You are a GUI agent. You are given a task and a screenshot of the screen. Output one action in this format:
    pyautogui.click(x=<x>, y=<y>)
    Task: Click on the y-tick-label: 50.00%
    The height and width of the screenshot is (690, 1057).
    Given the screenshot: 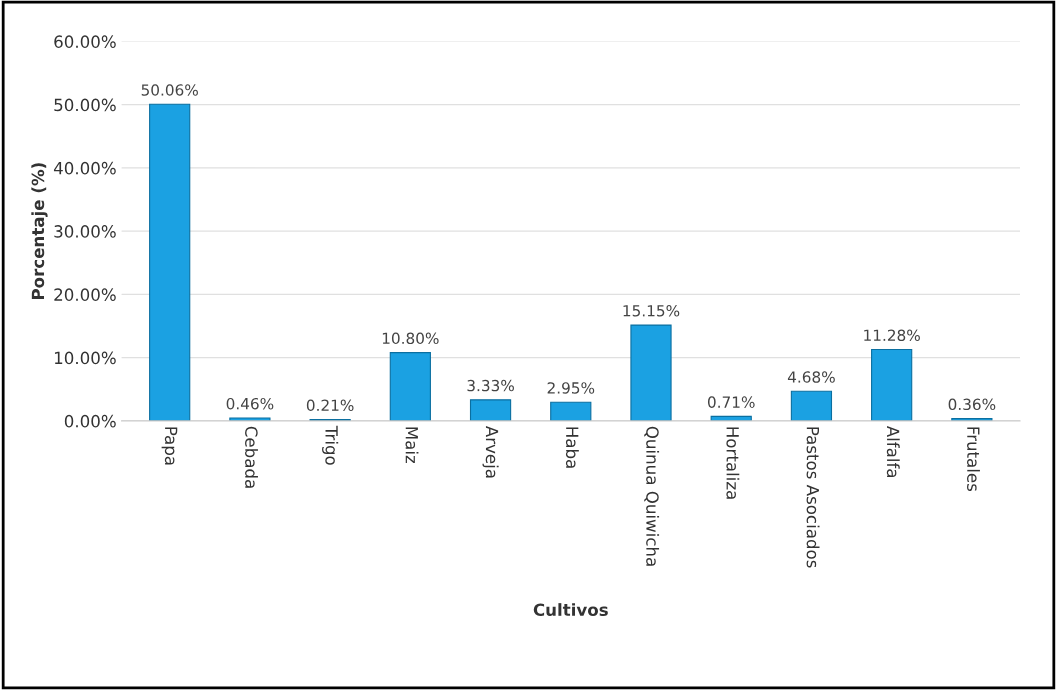 What is the action you would take?
    pyautogui.click(x=85, y=105)
    